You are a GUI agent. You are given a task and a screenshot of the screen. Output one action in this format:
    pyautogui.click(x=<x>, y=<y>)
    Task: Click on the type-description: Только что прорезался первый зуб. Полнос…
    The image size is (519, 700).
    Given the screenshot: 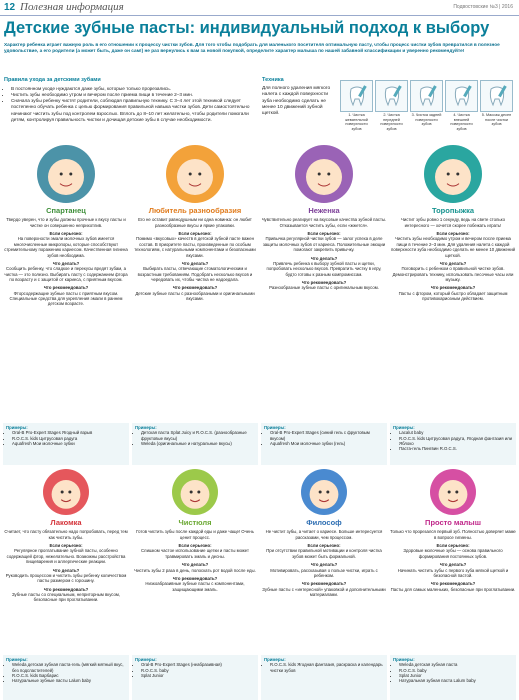 What is the action you would take?
    pyautogui.click(x=453, y=534)
    